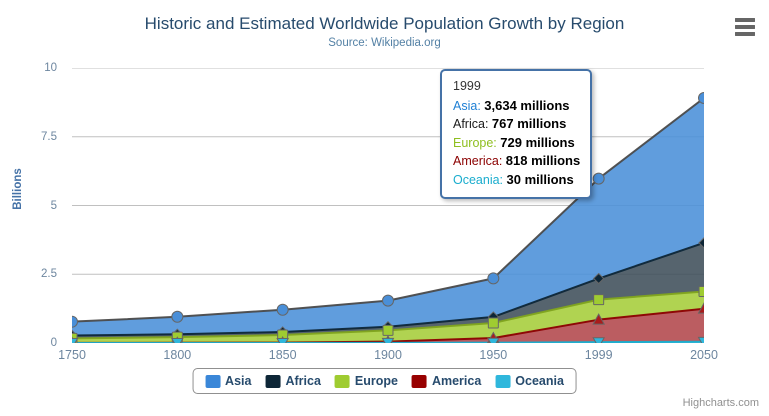  I want to click on tooltip-row-africa: Africa: 767 millions, so click(516, 124).